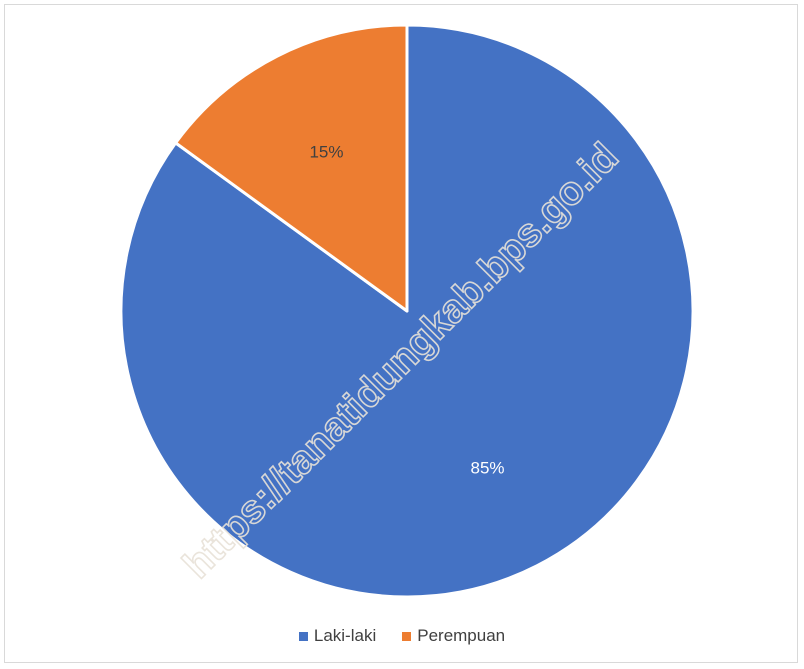 The width and height of the screenshot is (804, 669). I want to click on legend-label-laki-laki: Laki-laki, so click(345, 635).